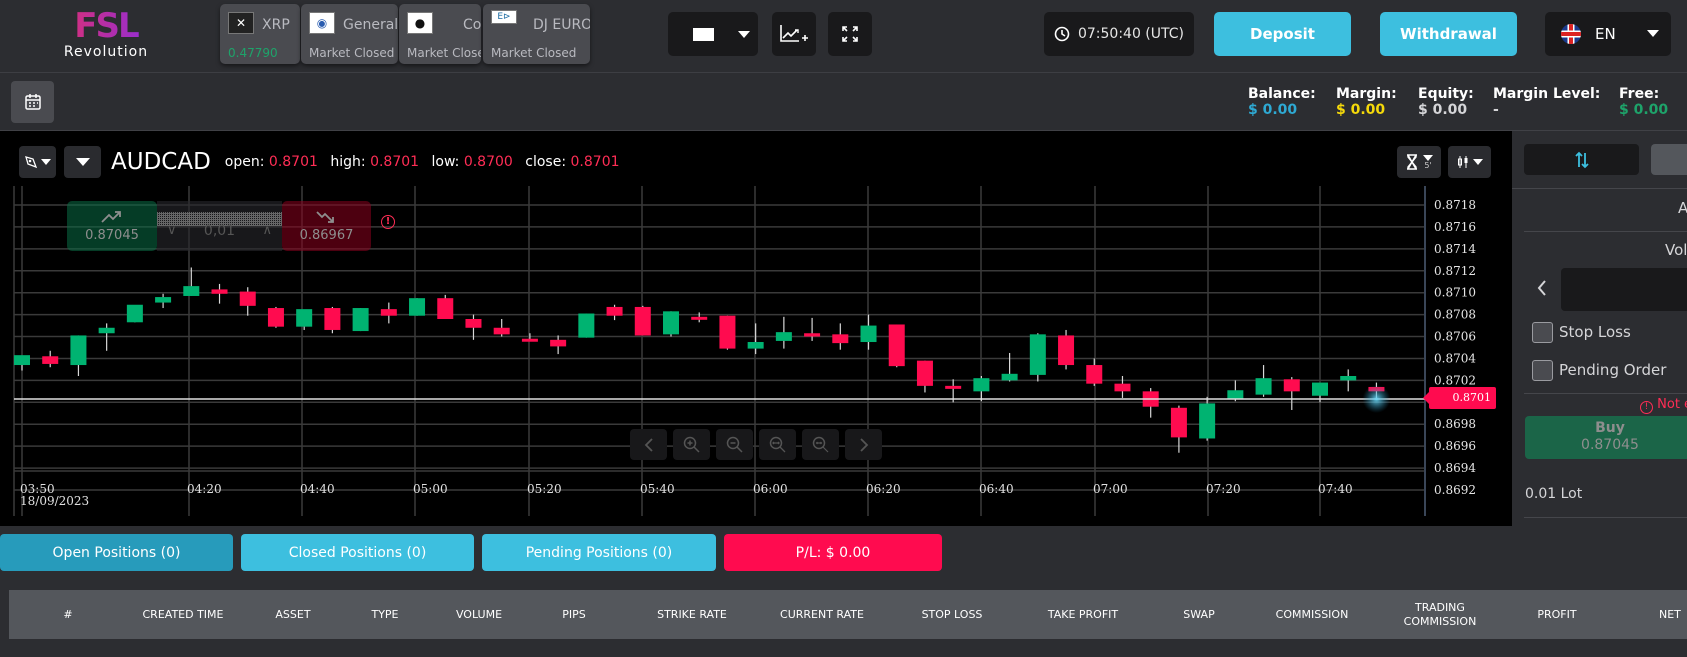  I want to click on column-header: TYPE, so click(385, 614).